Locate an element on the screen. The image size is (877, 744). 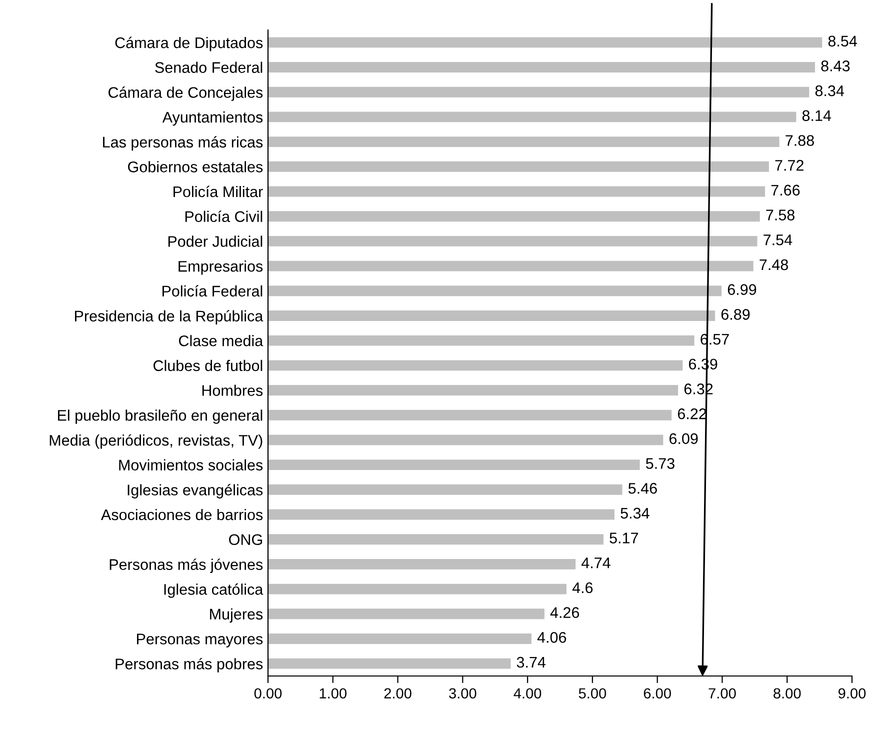
y-tick-label: Asociaciones de barrios is located at coordinates (181, 514).